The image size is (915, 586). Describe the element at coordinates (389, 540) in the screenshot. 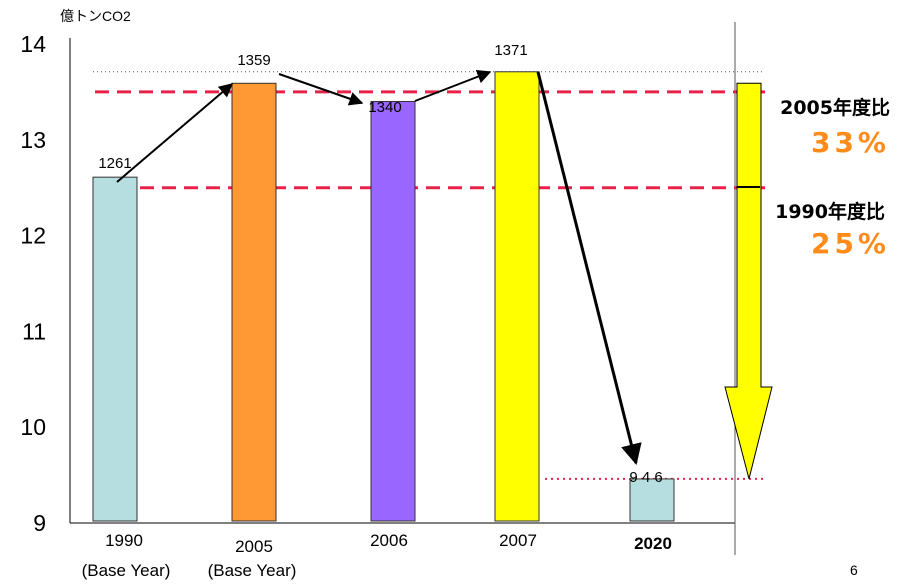

I see `category-label-2006: 2006` at that location.